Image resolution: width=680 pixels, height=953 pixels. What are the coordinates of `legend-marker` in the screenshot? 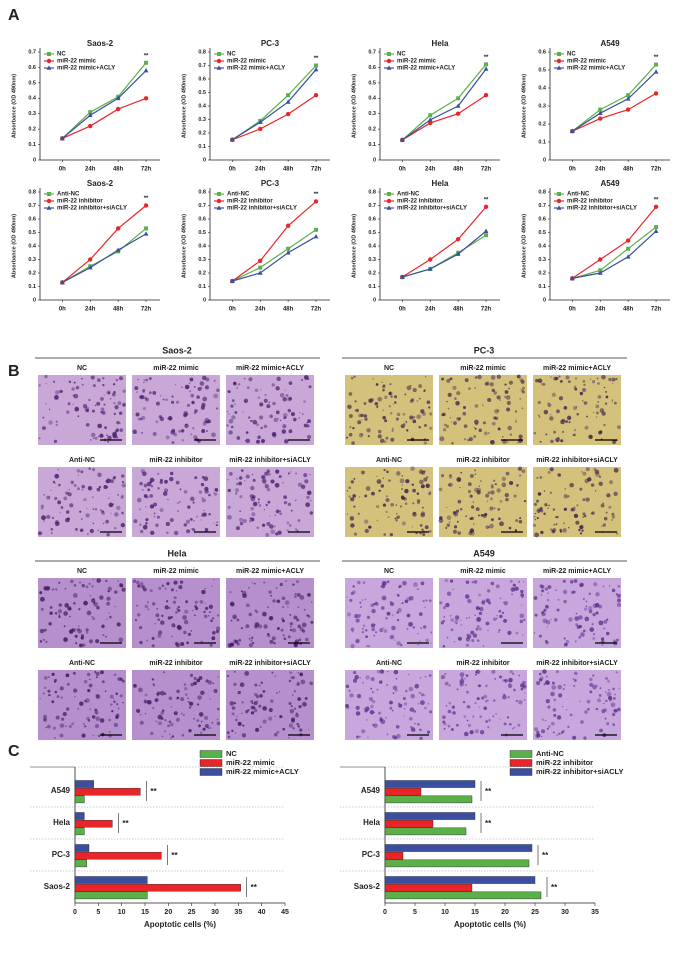 It's located at (49, 207).